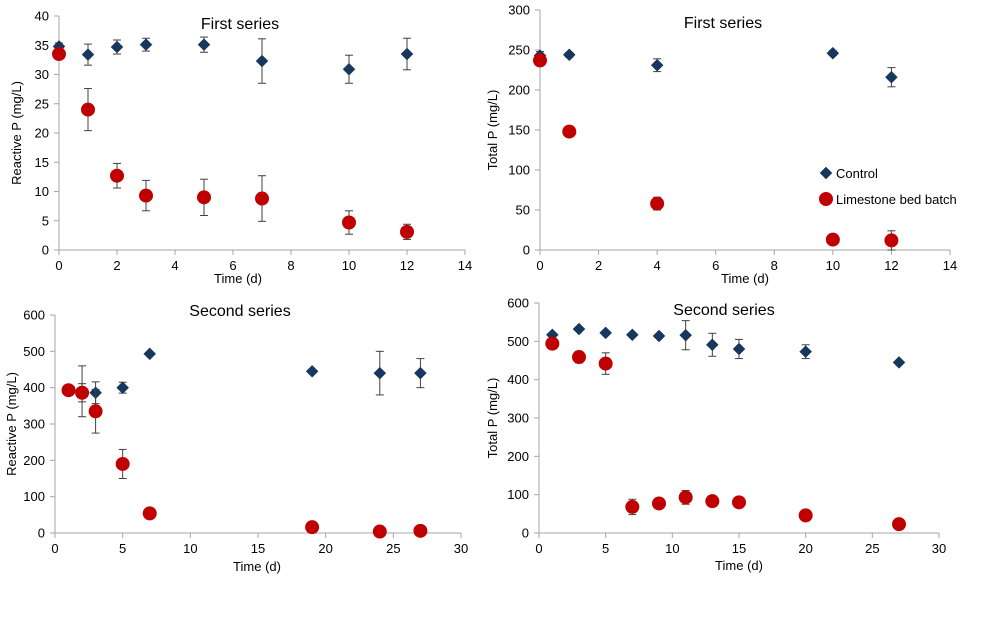 This screenshot has width=996, height=617. What do you see at coordinates (42, 191) in the screenshot?
I see `y-tick-label: 10` at bounding box center [42, 191].